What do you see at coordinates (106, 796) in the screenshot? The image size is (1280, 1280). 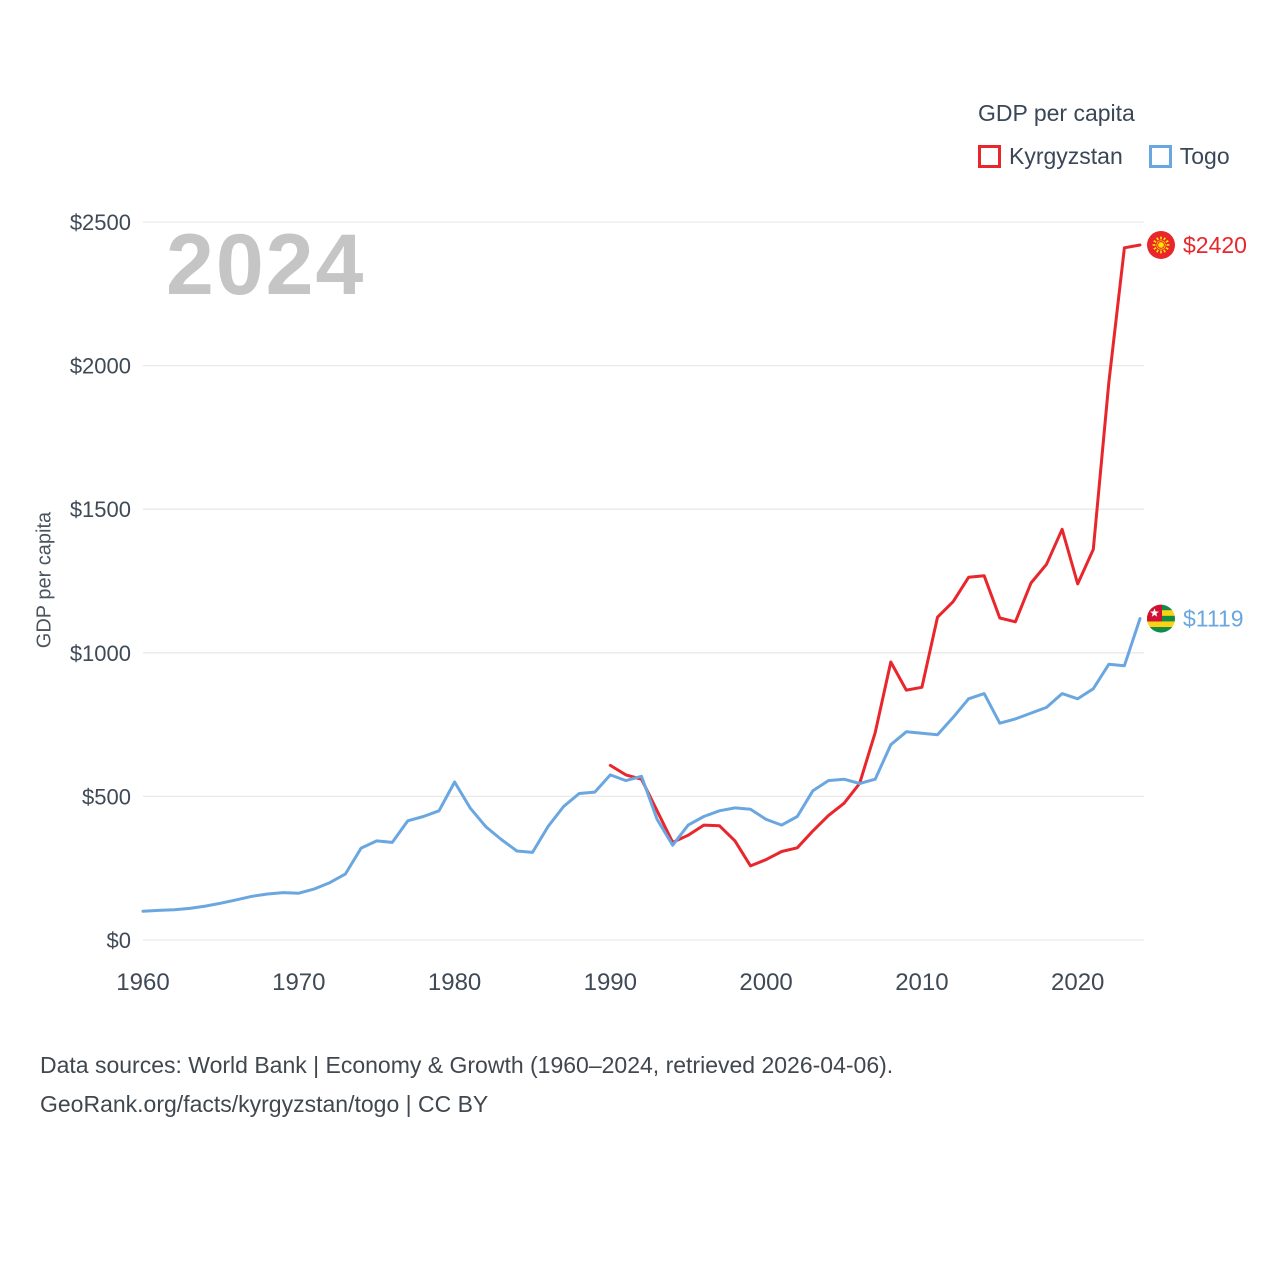 I see `y-tick-label: $500` at bounding box center [106, 796].